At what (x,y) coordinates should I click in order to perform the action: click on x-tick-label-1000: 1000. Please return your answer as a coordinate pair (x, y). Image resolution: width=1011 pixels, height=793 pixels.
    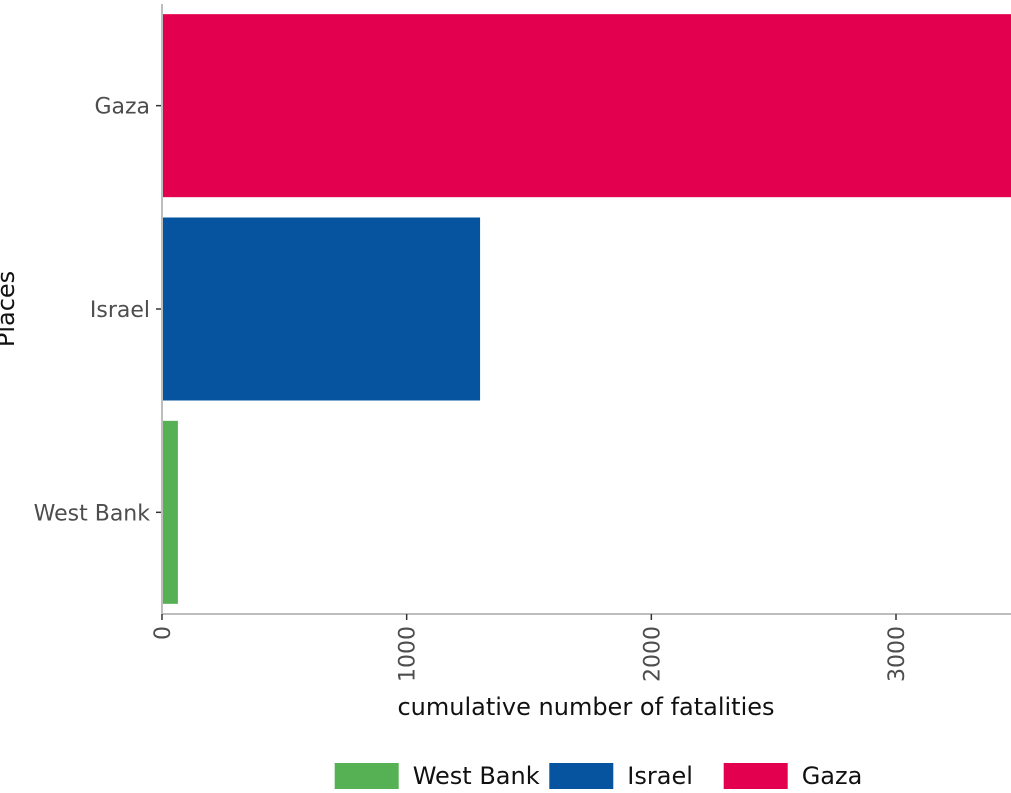
    Looking at the image, I should click on (408, 654).